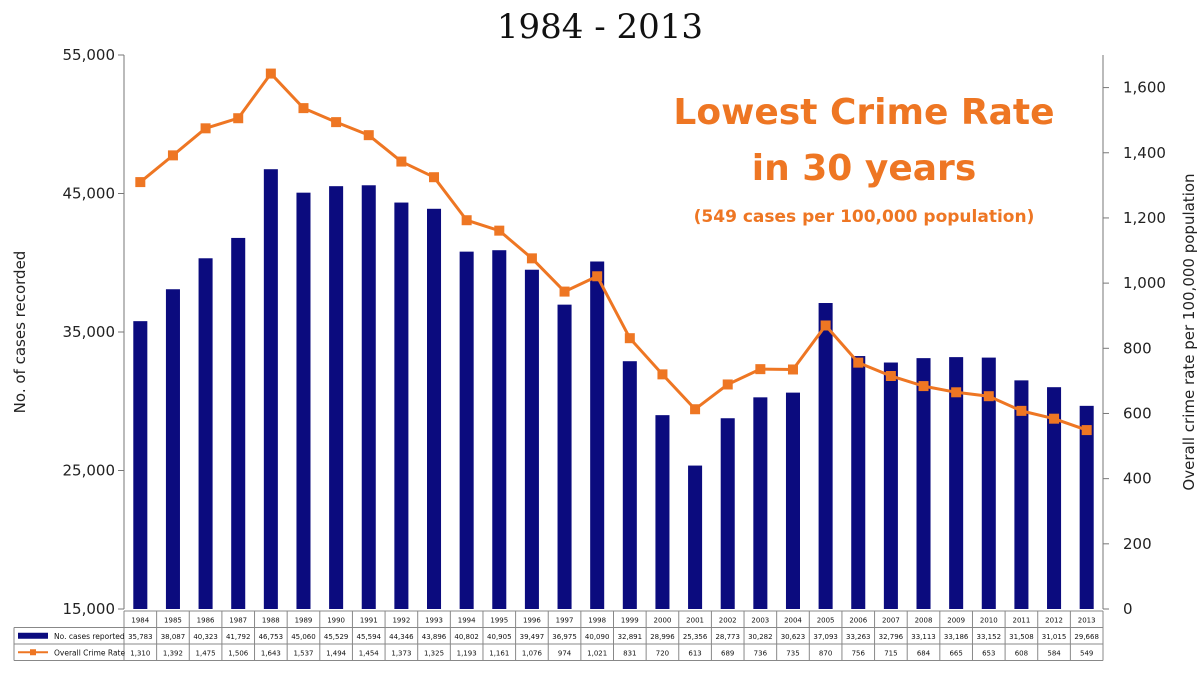 Image resolution: width=1200 pixels, height=676 pixels. What do you see at coordinates (89, 55) in the screenshot?
I see `left-tick-label: 55,000` at bounding box center [89, 55].